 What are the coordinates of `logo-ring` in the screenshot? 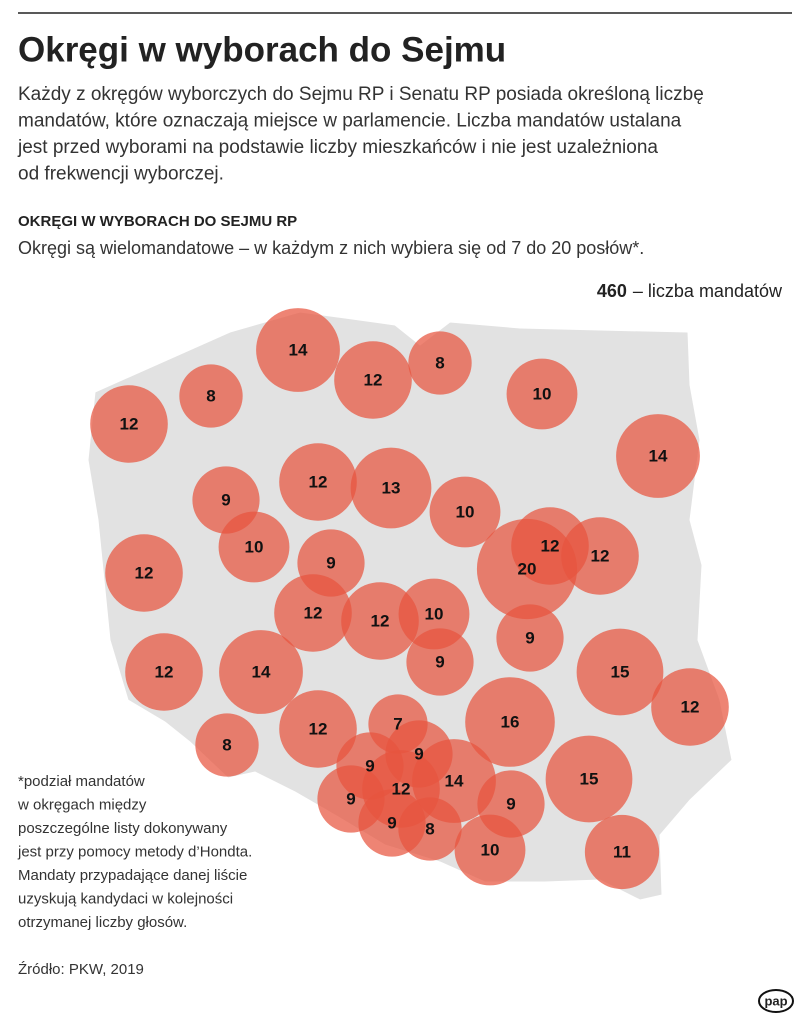 It's located at (776, 1001).